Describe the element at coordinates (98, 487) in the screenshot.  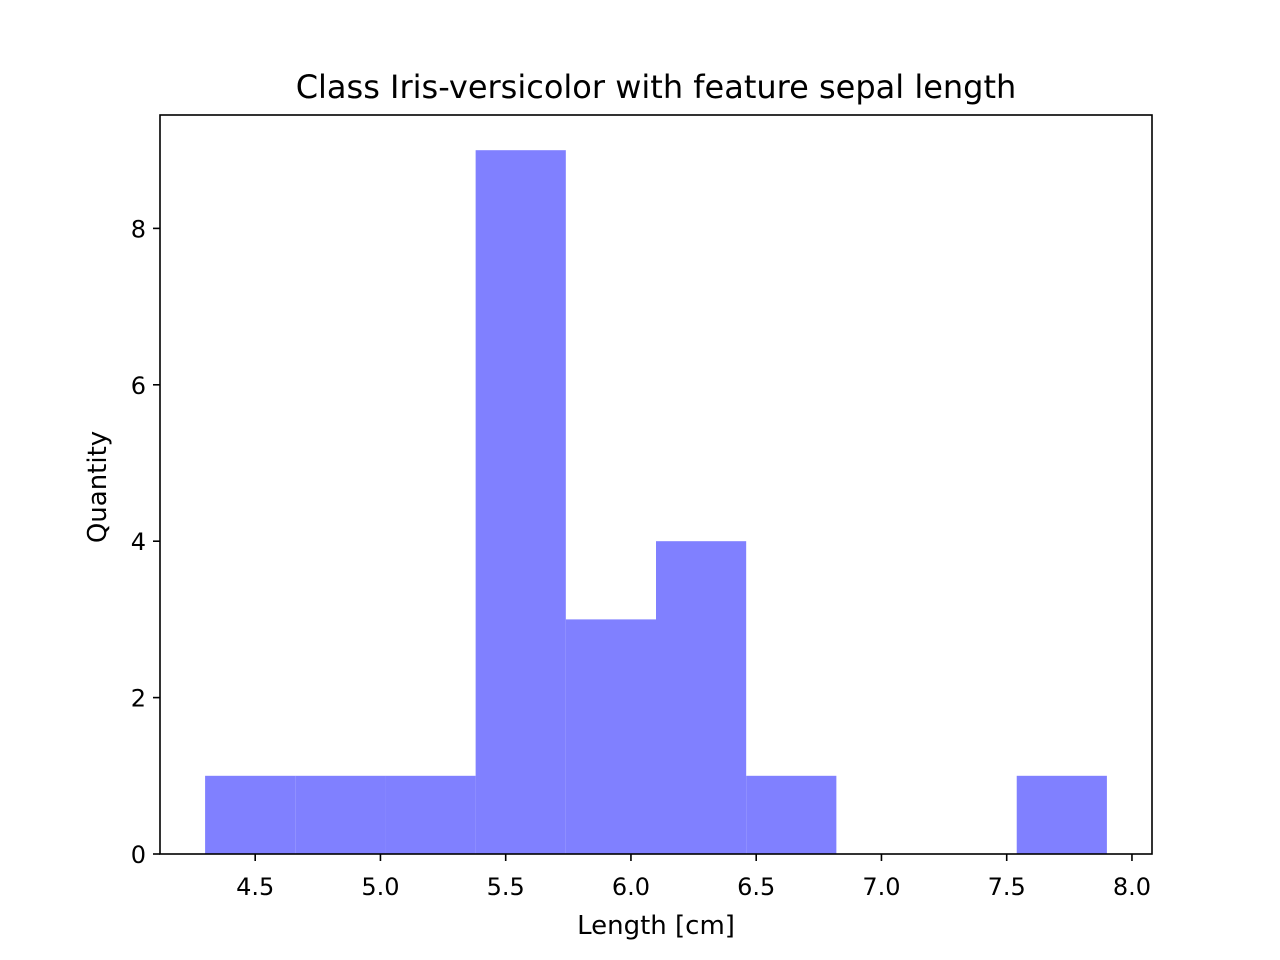
I see `y-axis-label: Quantity` at that location.